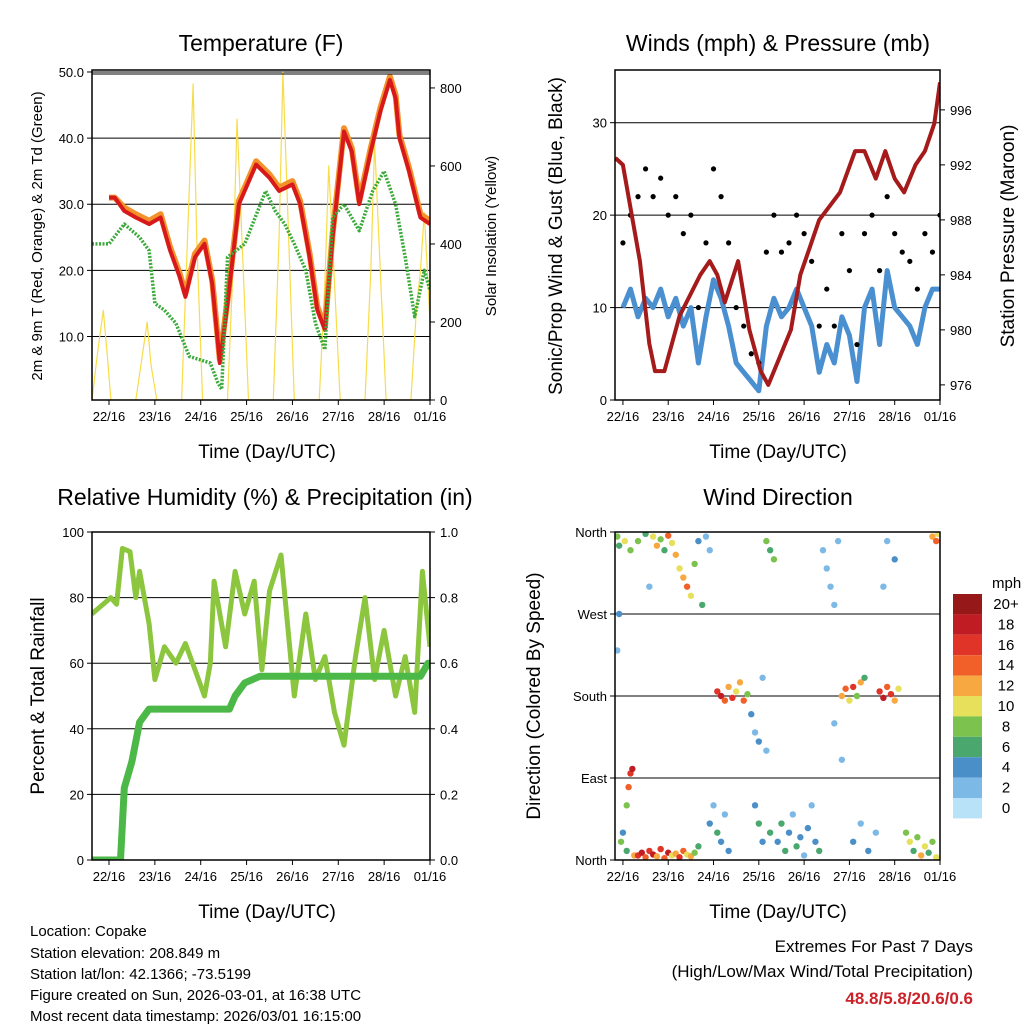 This screenshot has width=1024, height=1024. What do you see at coordinates (261, 696) in the screenshot?
I see `plot-frame` at bounding box center [261, 696].